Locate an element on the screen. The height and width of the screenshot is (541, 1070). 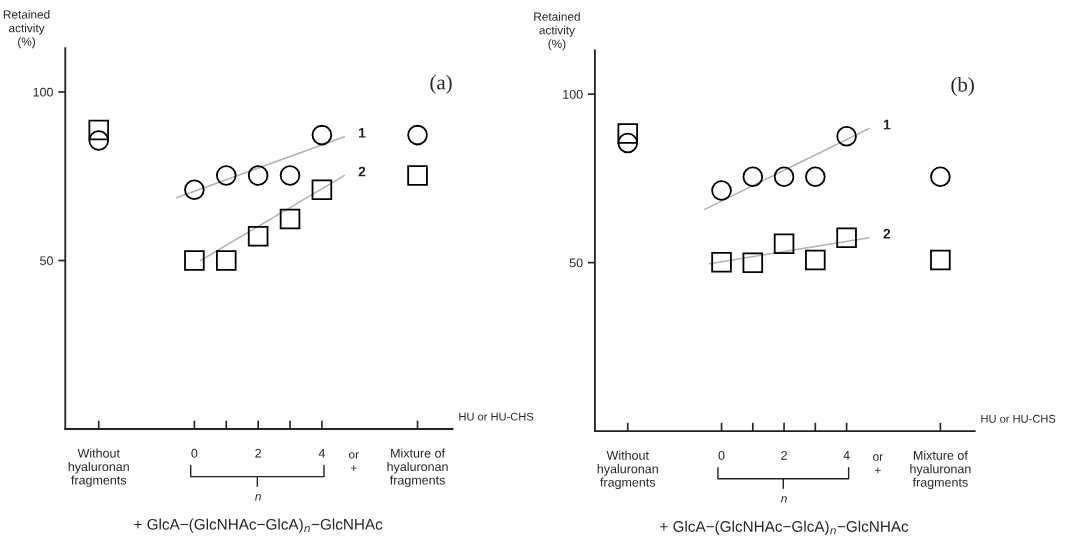
text: (a) is located at coordinates (441, 84).